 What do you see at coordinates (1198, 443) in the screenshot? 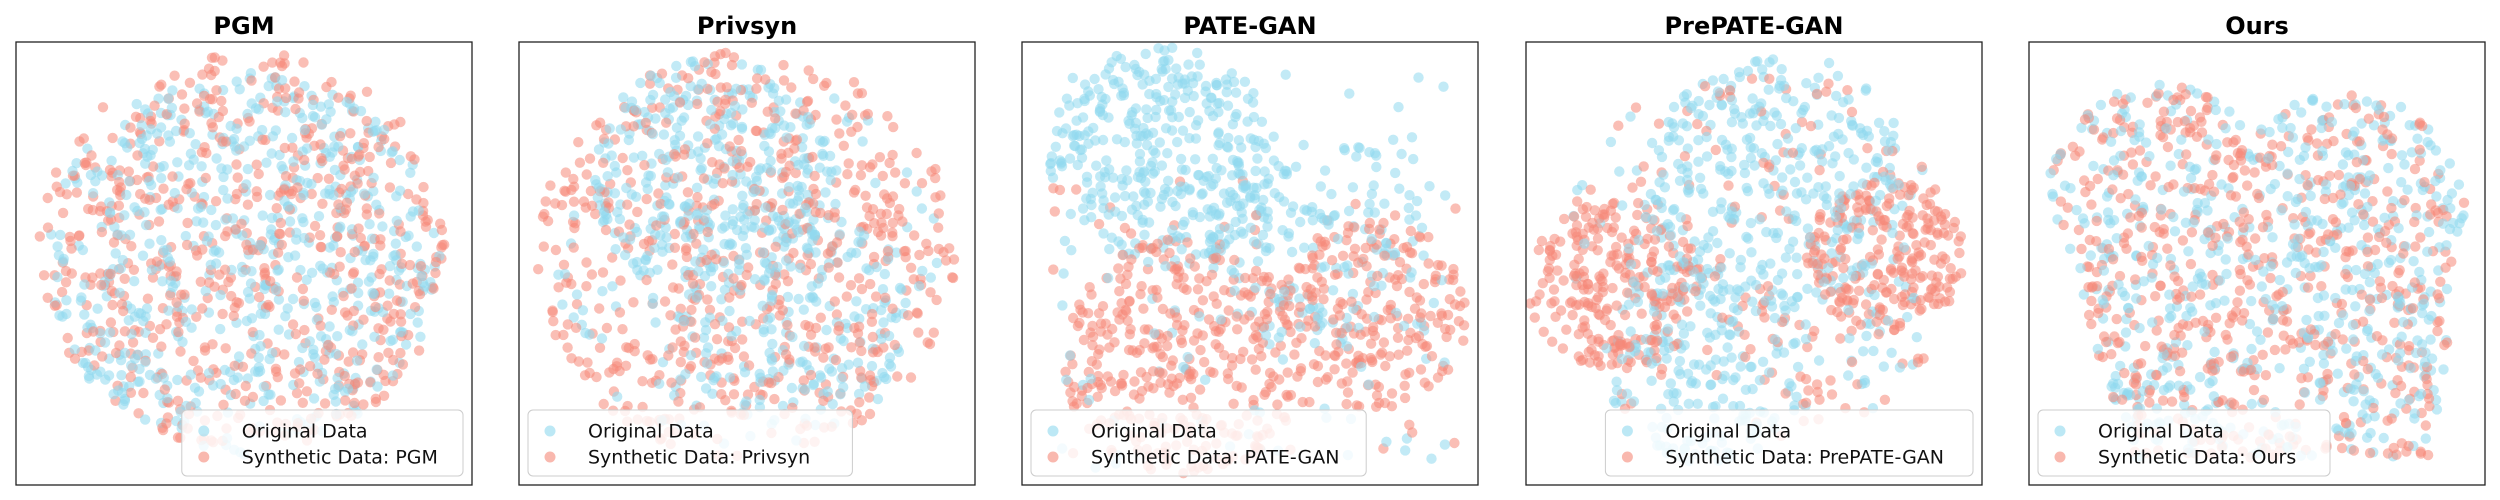
I see `legend-box` at bounding box center [1198, 443].